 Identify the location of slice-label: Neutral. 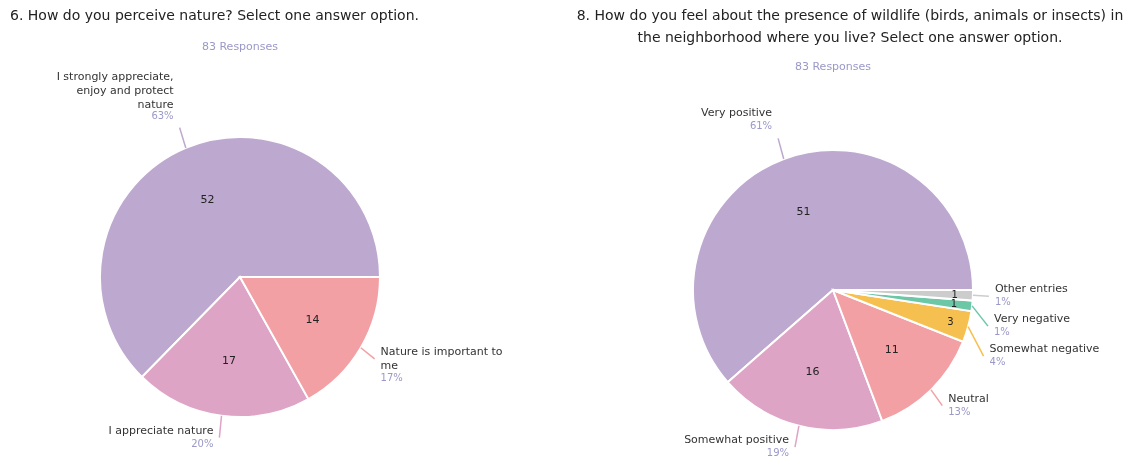
(968, 398).